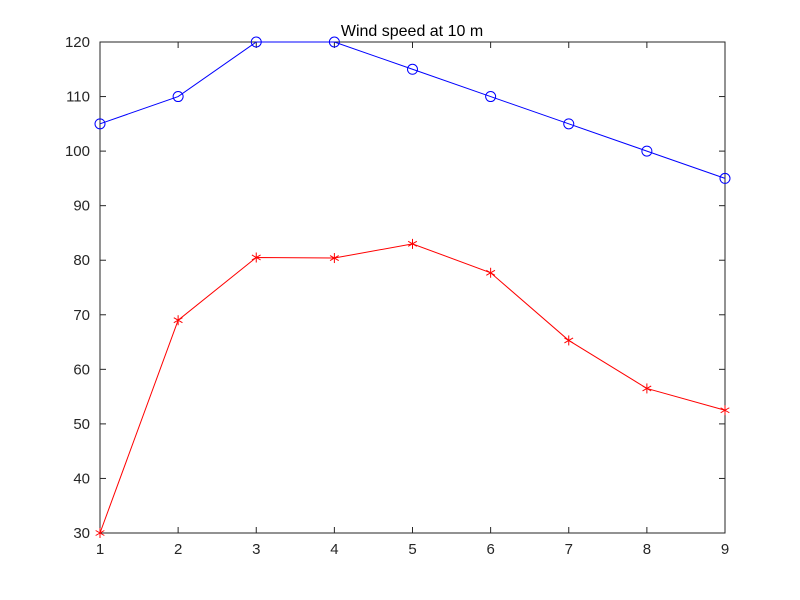 The width and height of the screenshot is (800, 600). What do you see at coordinates (78, 97) in the screenshot?
I see `y-tick-label: 110` at bounding box center [78, 97].